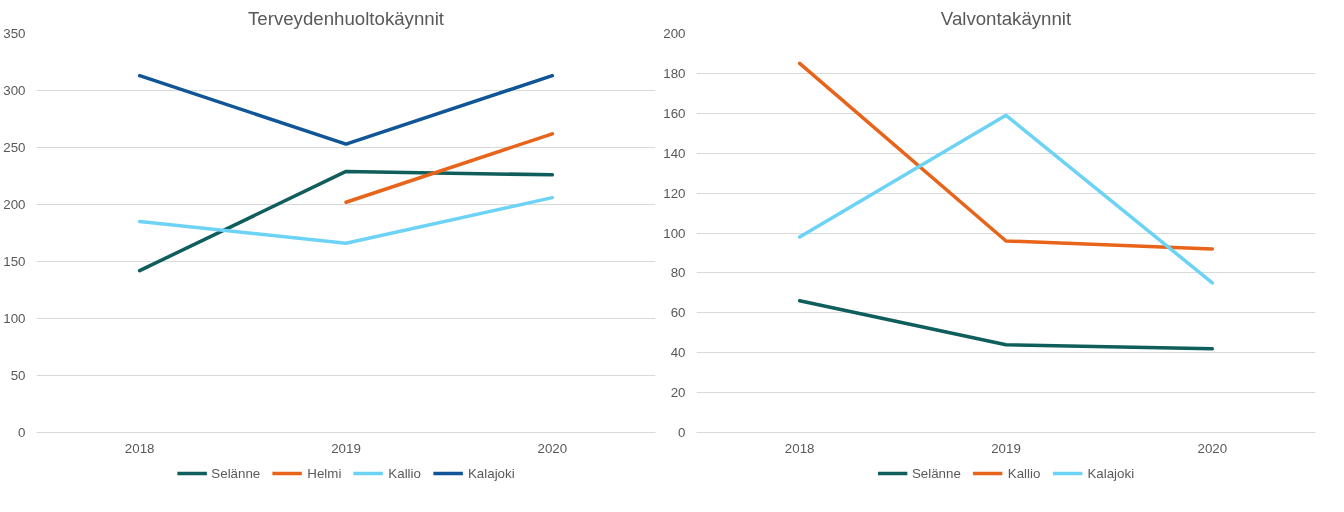 This screenshot has height=512, width=1344. What do you see at coordinates (678, 273) in the screenshot?
I see `y-tick-label: 80` at bounding box center [678, 273].